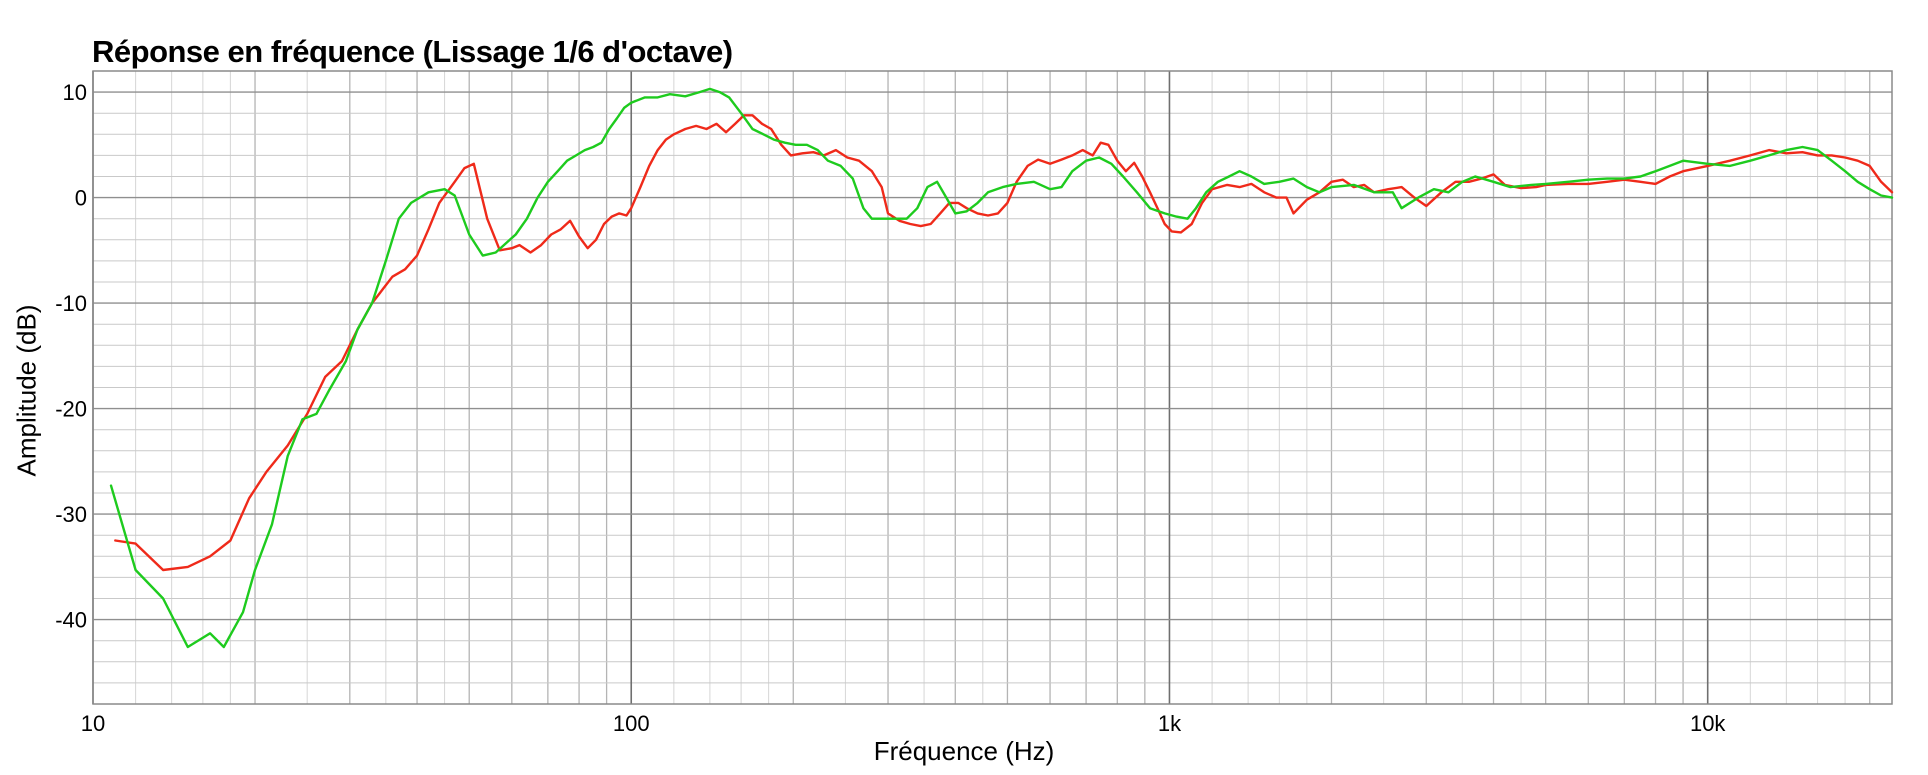 Image resolution: width=1928 pixels, height=775 pixels. I want to click on y-tick-label: -20, so click(71, 409).